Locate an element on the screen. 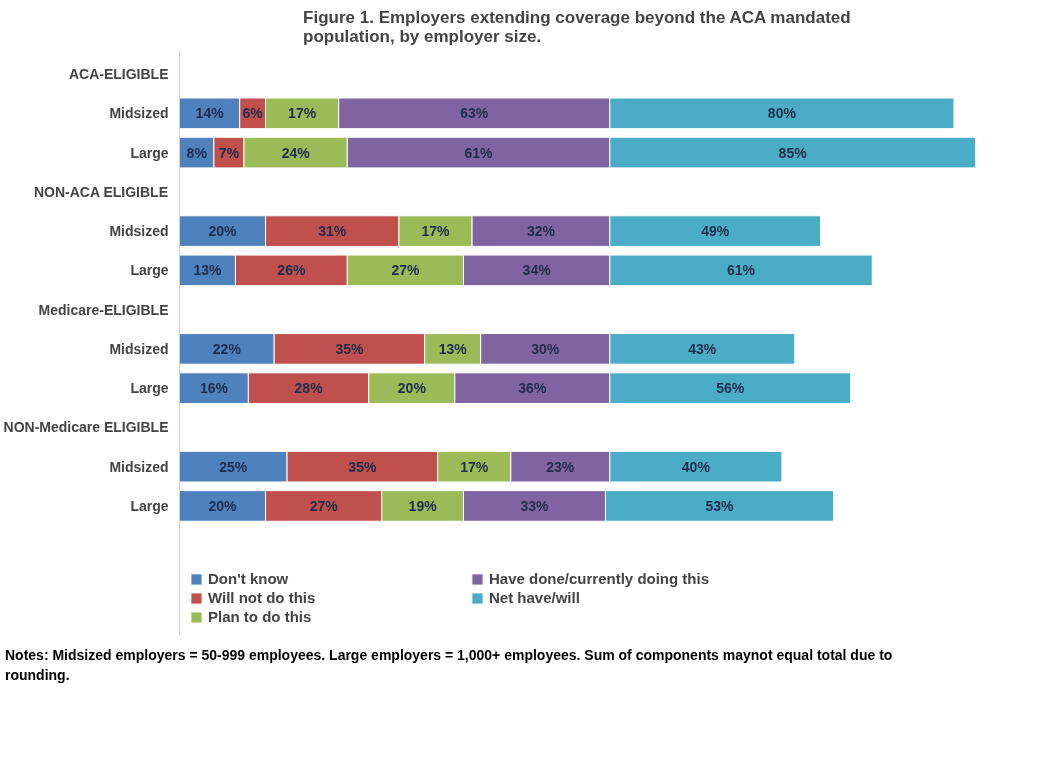  data-label: 22% is located at coordinates (227, 348).